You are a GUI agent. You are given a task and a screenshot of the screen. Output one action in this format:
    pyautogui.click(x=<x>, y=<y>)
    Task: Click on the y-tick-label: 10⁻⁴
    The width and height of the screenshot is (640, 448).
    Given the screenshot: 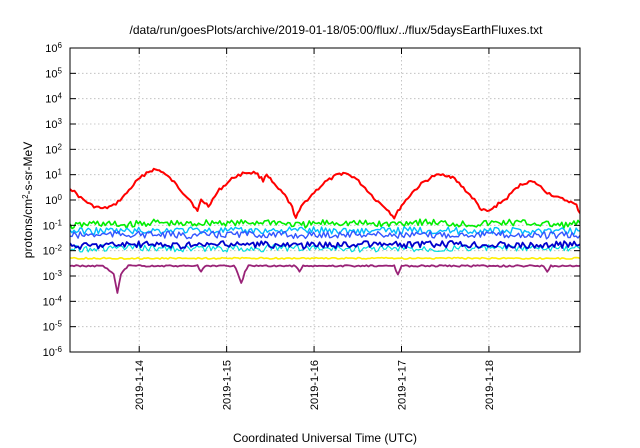 What is the action you would take?
    pyautogui.click(x=53, y=301)
    